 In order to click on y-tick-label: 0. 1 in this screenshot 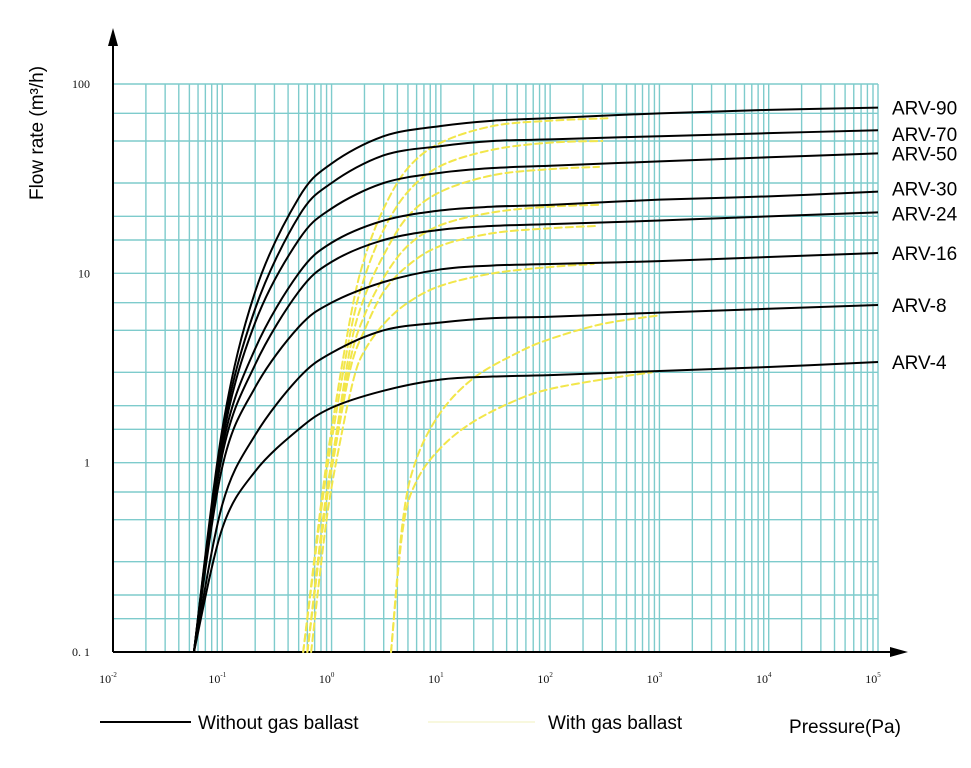, I will do `click(81, 652)`.